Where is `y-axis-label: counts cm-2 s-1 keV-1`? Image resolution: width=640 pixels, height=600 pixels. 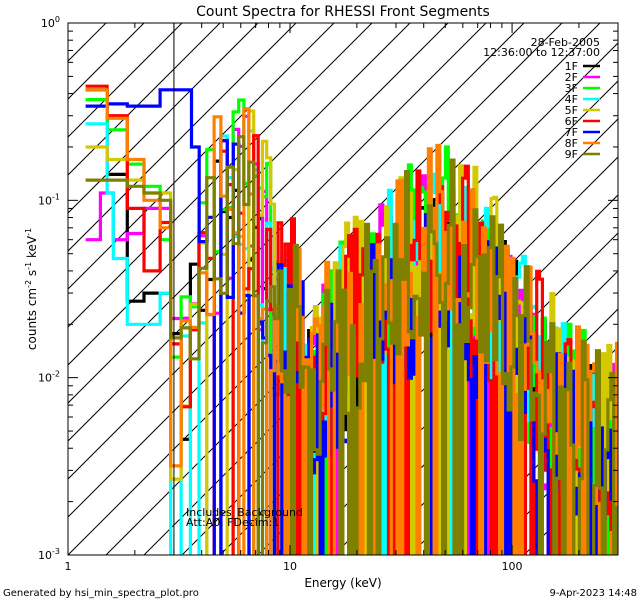
y-axis-label: counts cm-2 s-1 keV-1 is located at coordinates (31, 289).